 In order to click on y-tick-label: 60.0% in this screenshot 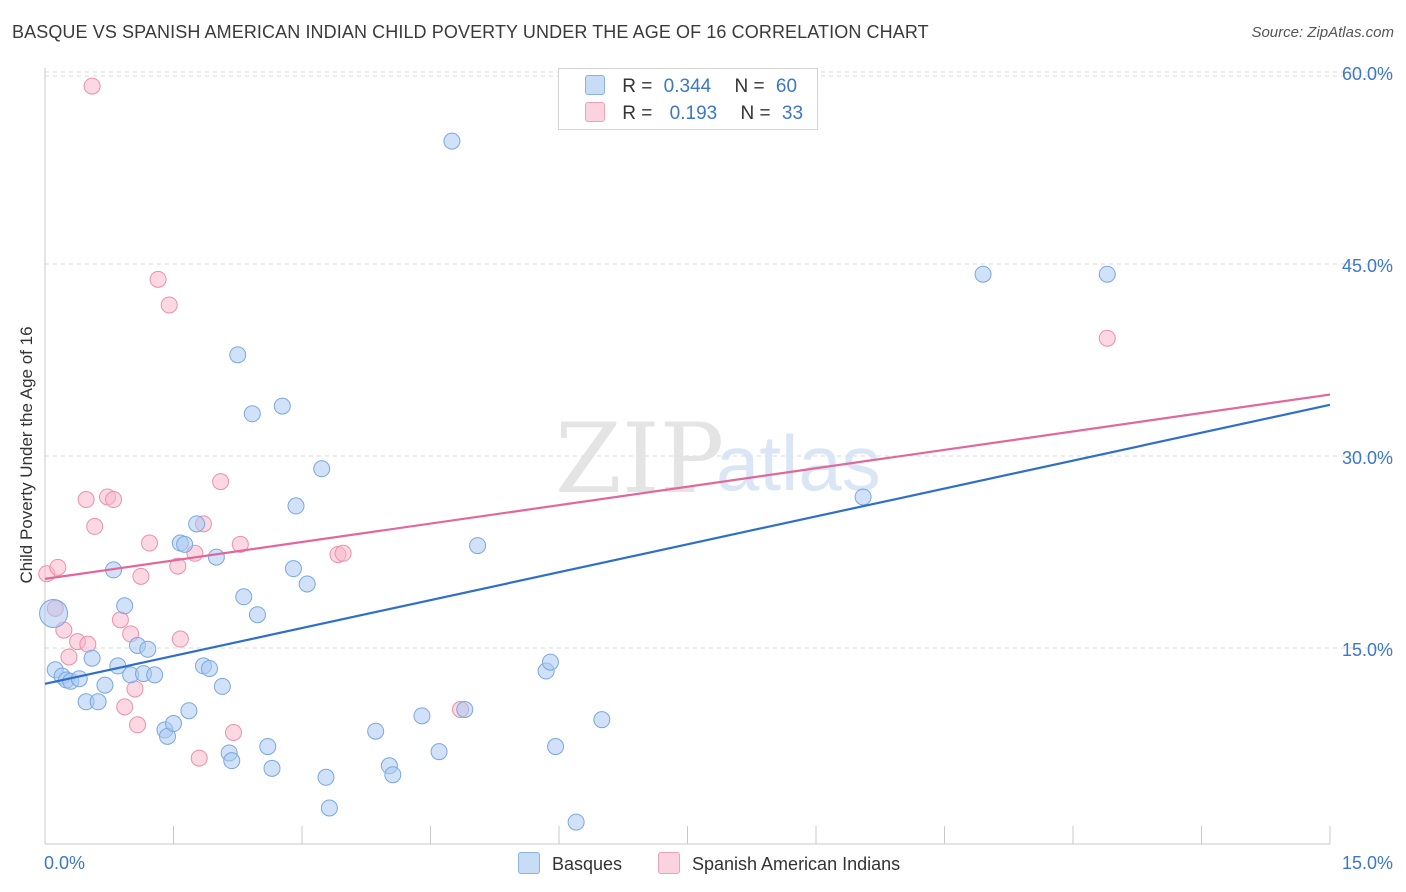, I will do `click(1367, 74)`.